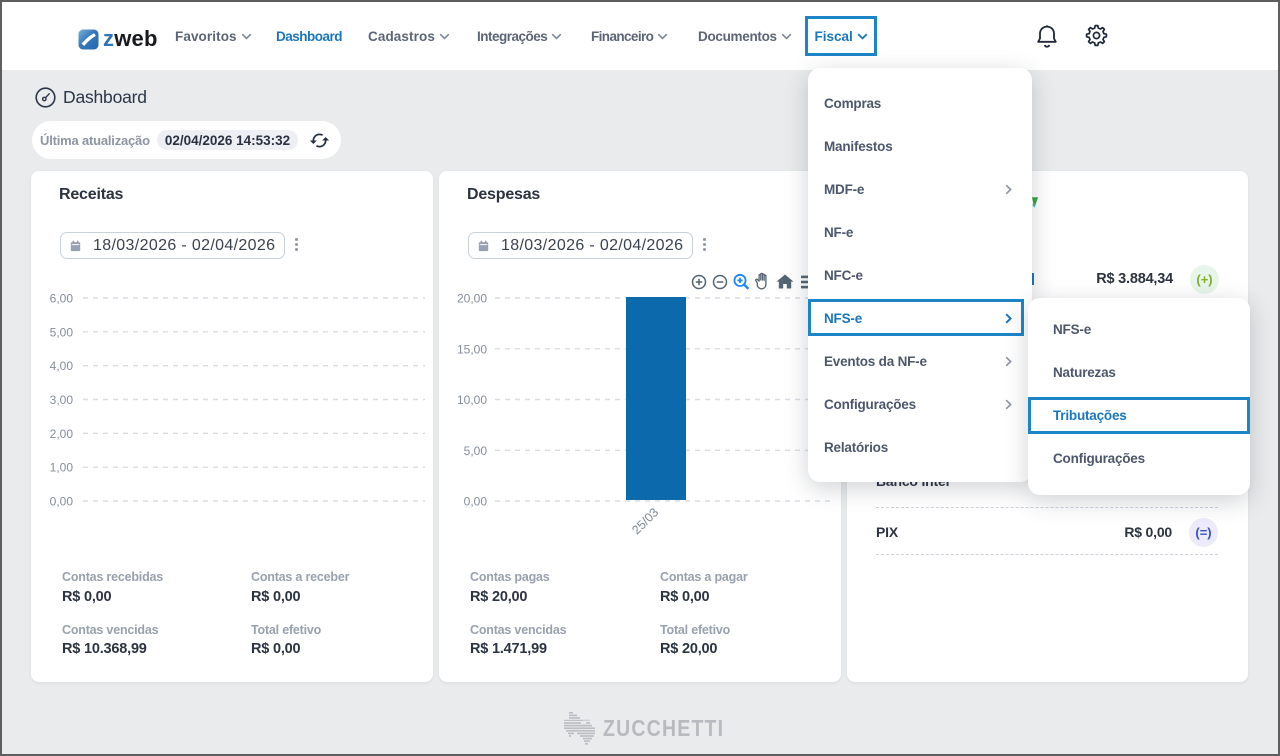 The width and height of the screenshot is (1280, 756). I want to click on svg-text: 10,00, so click(472, 400).